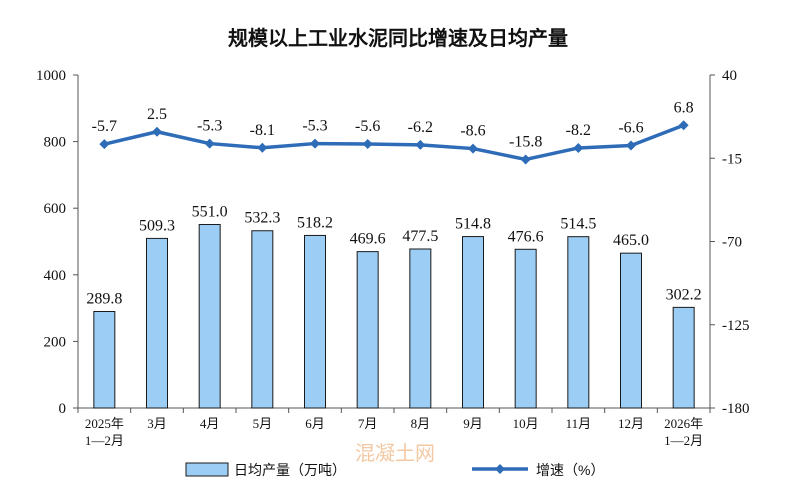  Describe the element at coordinates (473, 423) in the screenshot. I see `x-tick-label: 9月` at that location.